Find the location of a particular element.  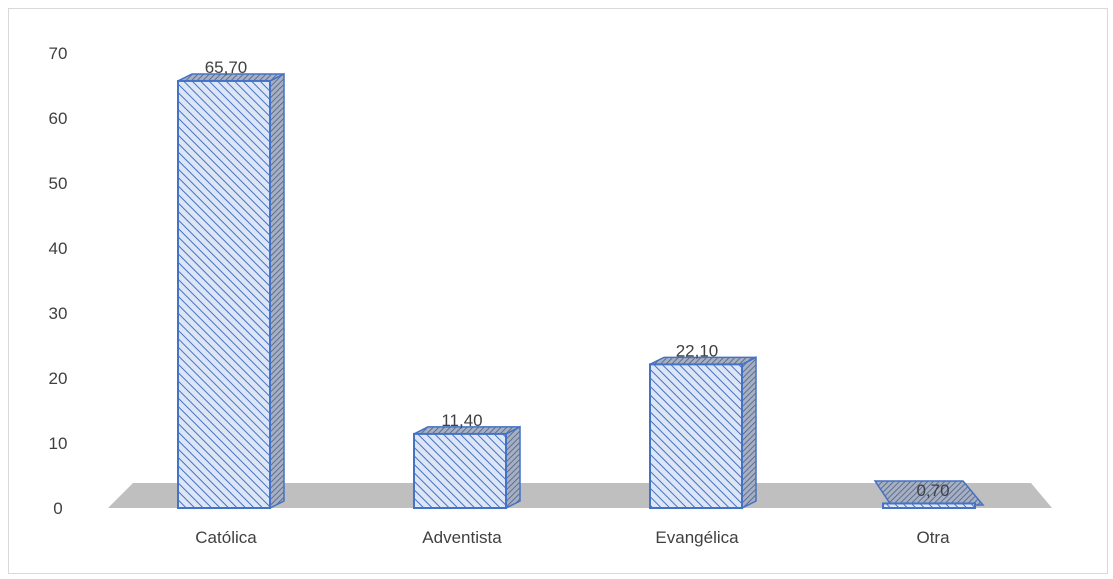

y-tick-label: 20 is located at coordinates (58, 378).